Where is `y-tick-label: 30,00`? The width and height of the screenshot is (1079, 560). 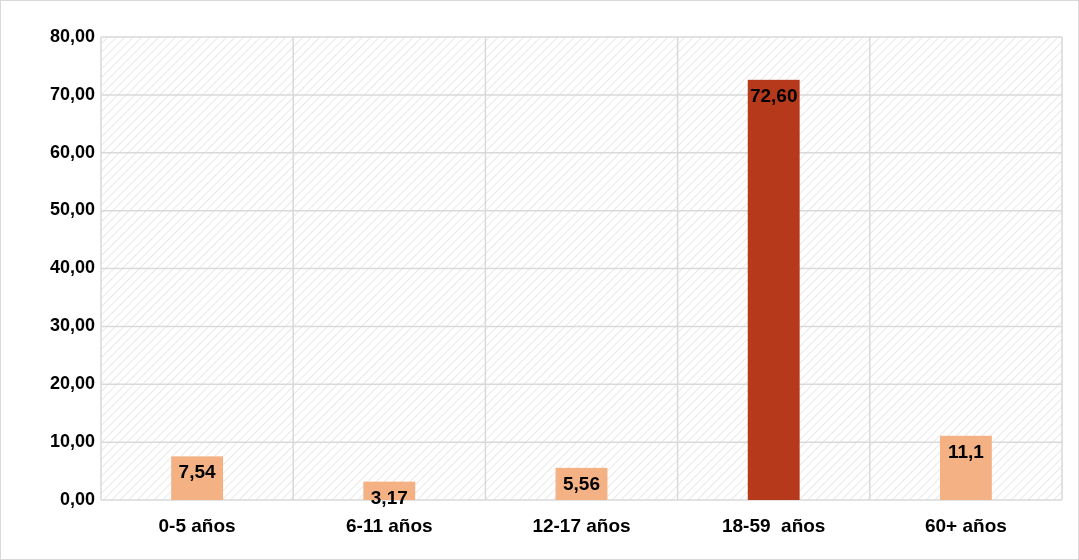
y-tick-label: 30,00 is located at coordinates (72, 325).